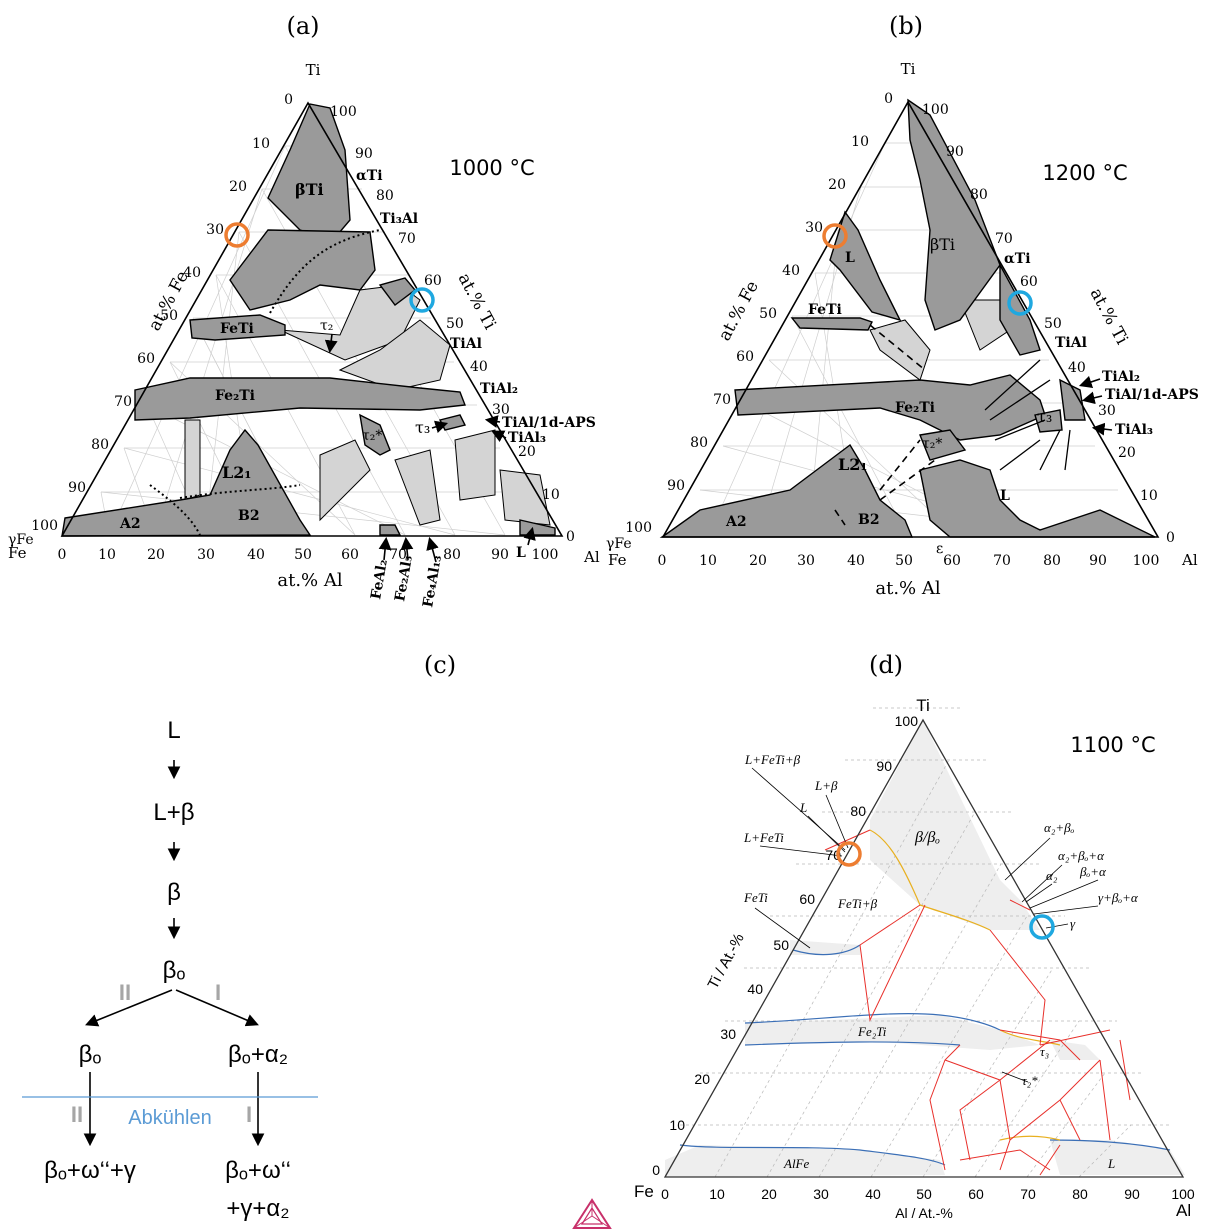 Image resolution: width=1208 pixels, height=1230 pixels. What do you see at coordinates (906, 26) in the screenshot?
I see `panel-b-label: (b)` at bounding box center [906, 26].